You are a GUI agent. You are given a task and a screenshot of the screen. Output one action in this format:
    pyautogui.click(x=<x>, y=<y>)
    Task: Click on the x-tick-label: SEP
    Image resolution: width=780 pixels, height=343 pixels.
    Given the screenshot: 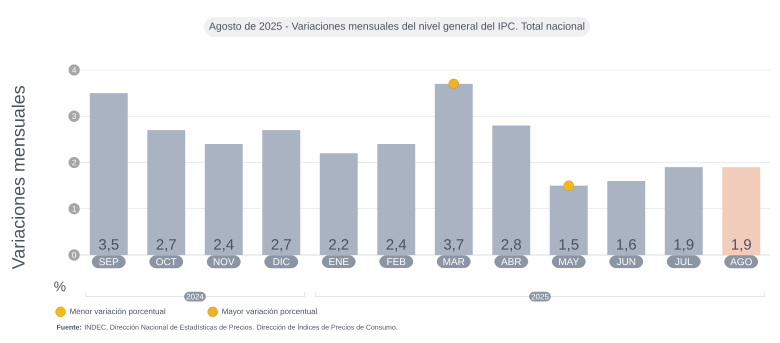 What is the action you would take?
    pyautogui.click(x=108, y=262)
    